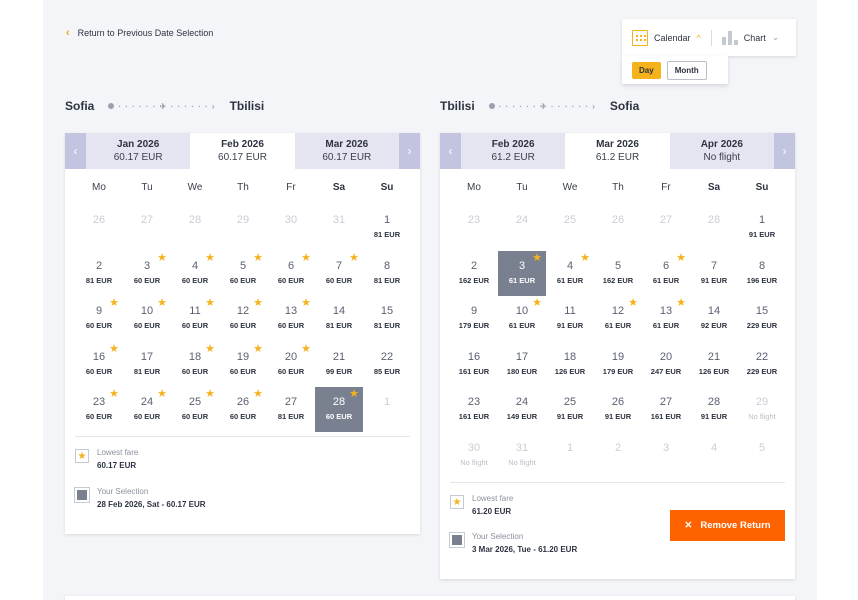 The image size is (858, 600). What do you see at coordinates (618, 273) in the screenshot?
I see `day-cell: 5 162 EUR` at bounding box center [618, 273].